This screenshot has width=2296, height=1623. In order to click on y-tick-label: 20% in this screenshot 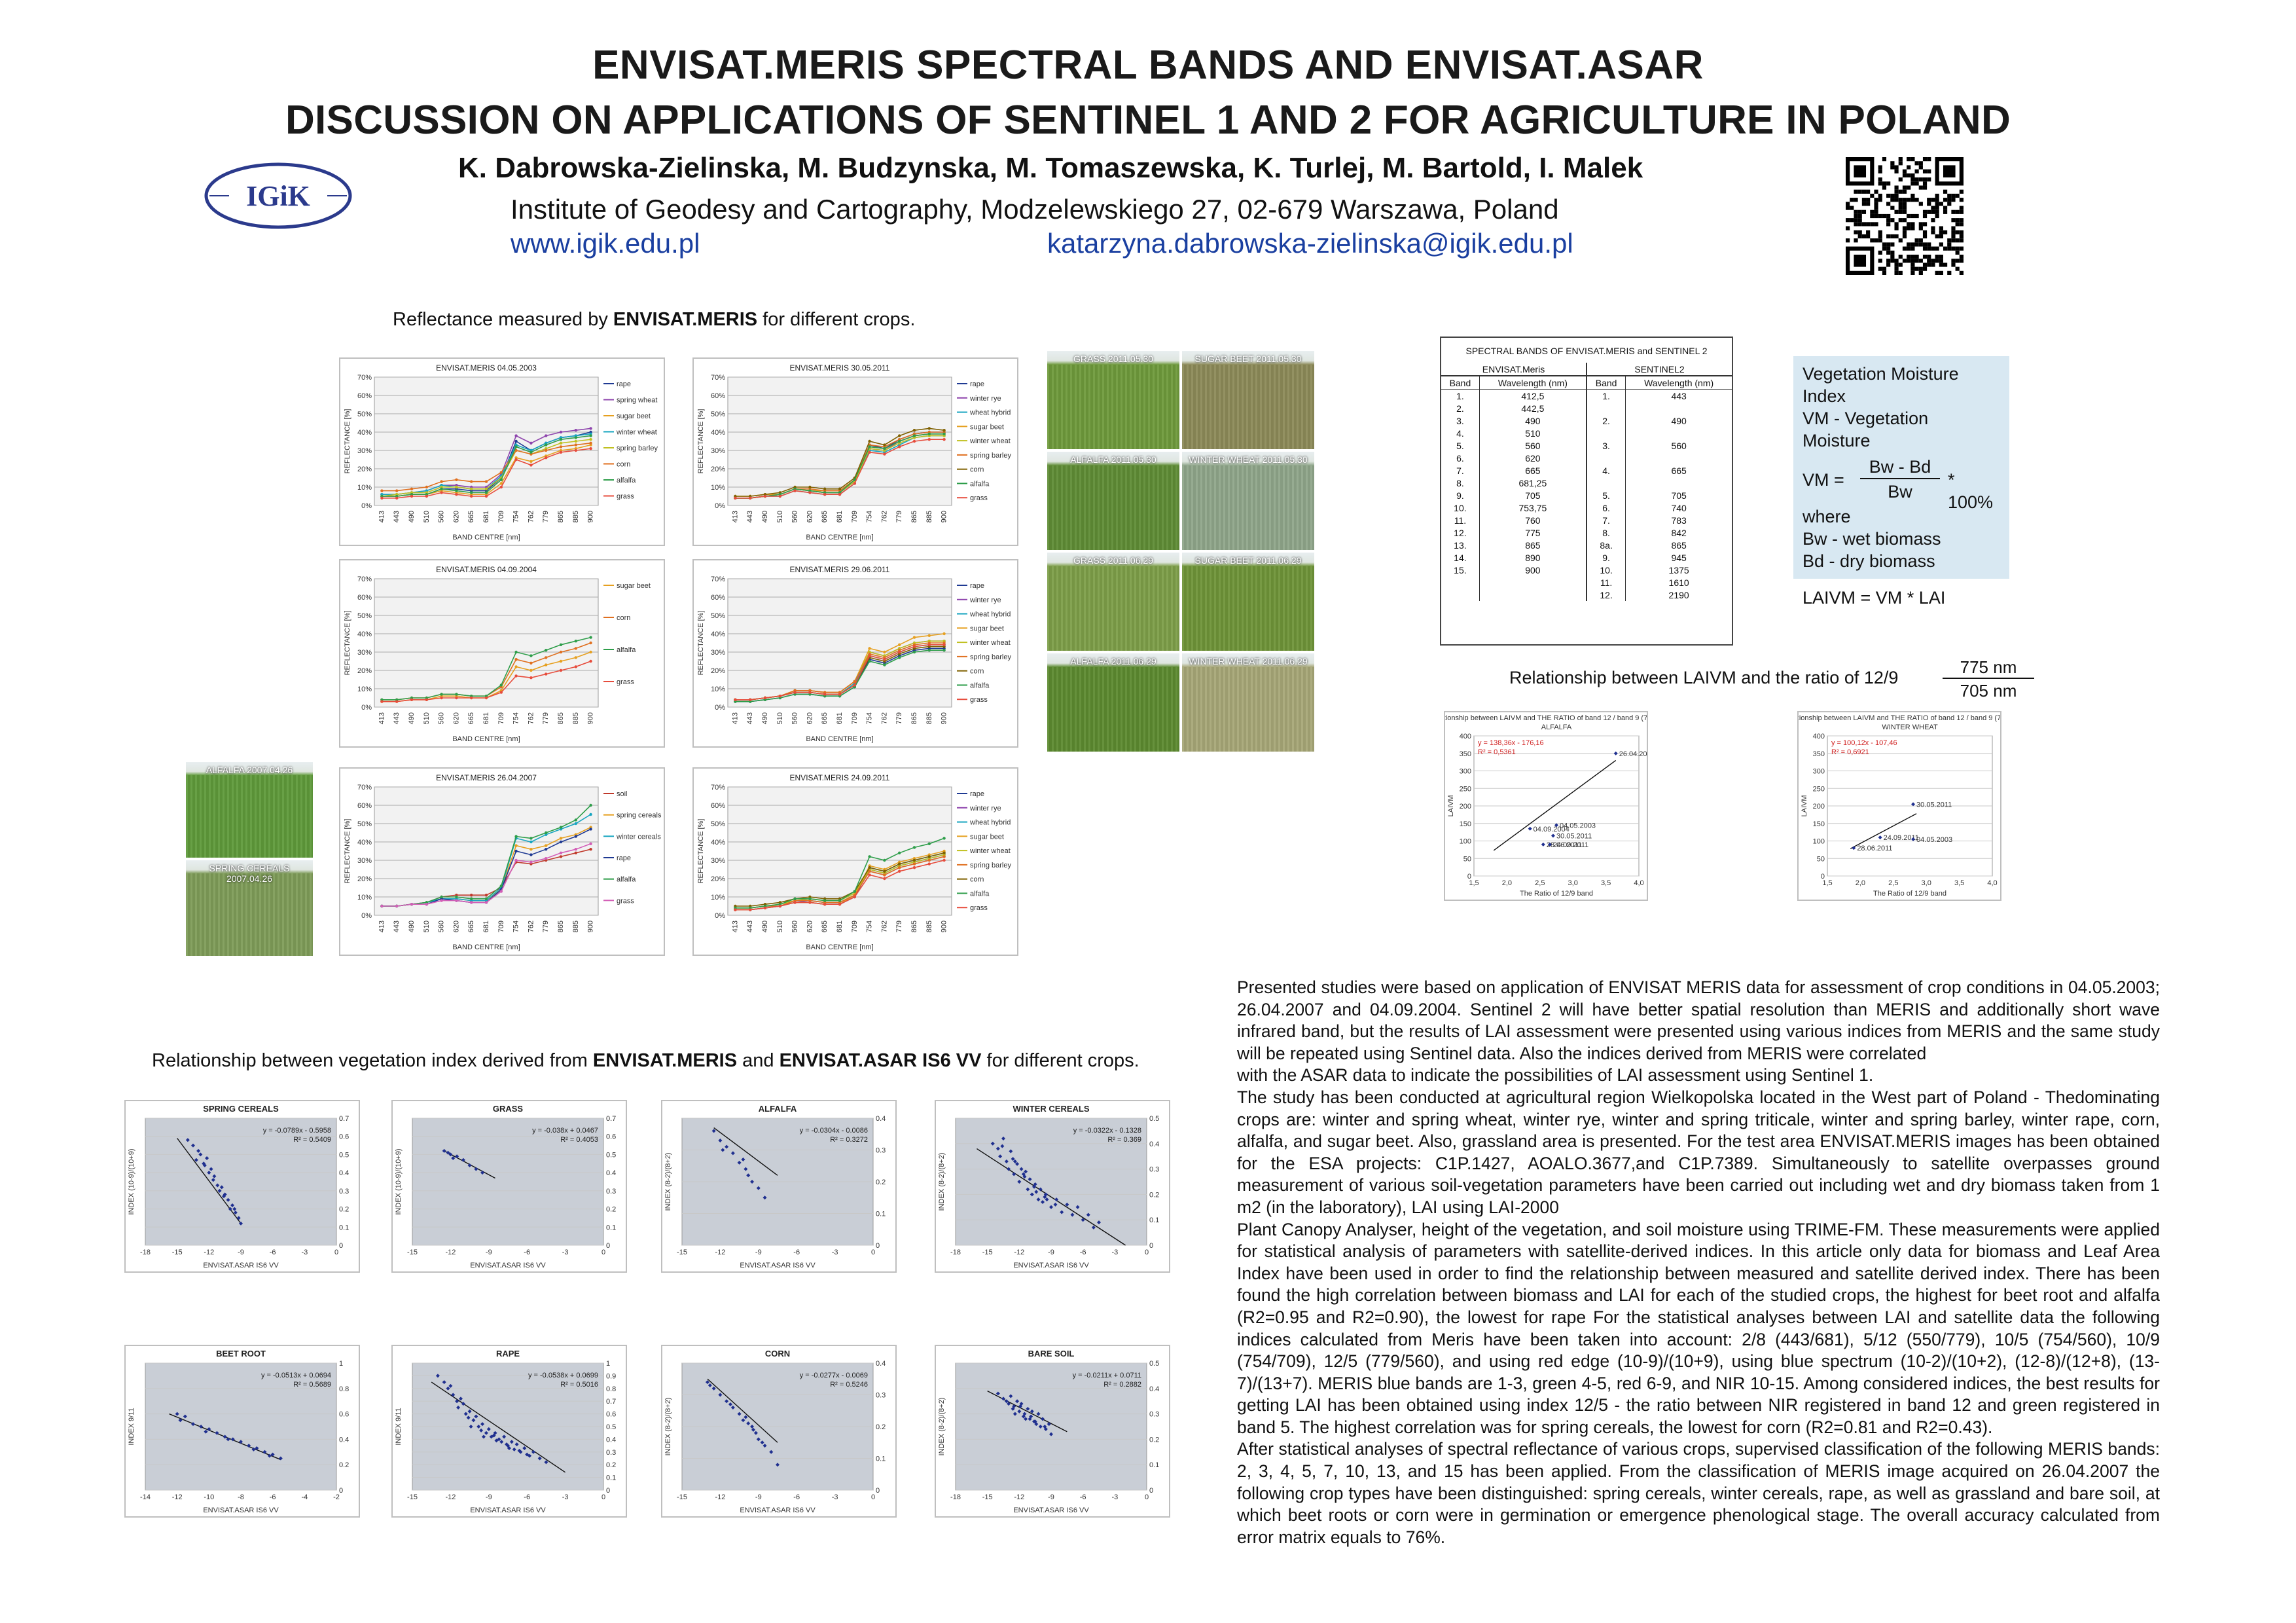, I will do `click(364, 671)`.